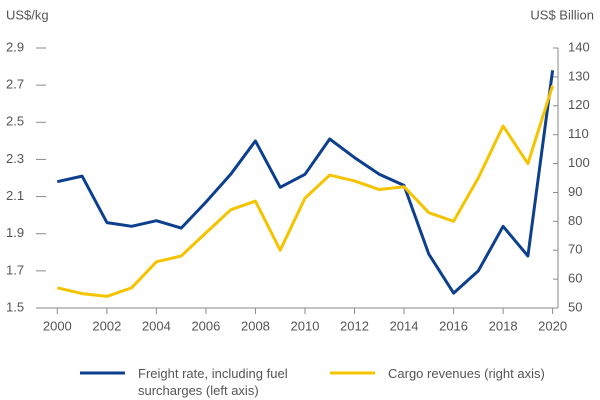 The width and height of the screenshot is (600, 400). What do you see at coordinates (15, 46) in the screenshot?
I see `y-tick-label: 2.9` at bounding box center [15, 46].